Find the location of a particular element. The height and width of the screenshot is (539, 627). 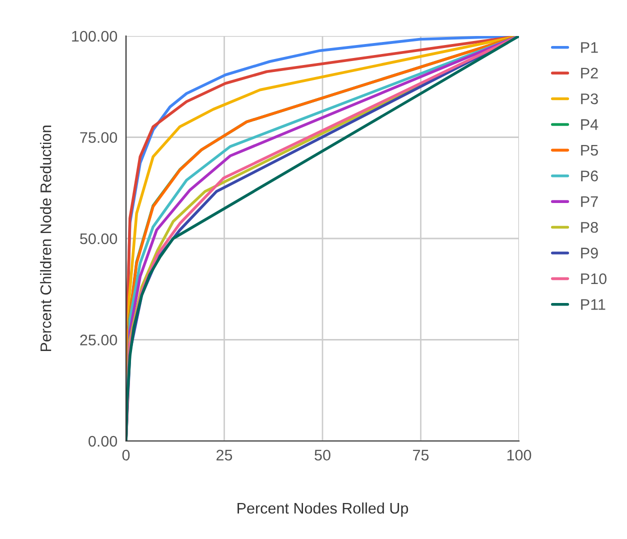

legend-label: P5 is located at coordinates (589, 150).